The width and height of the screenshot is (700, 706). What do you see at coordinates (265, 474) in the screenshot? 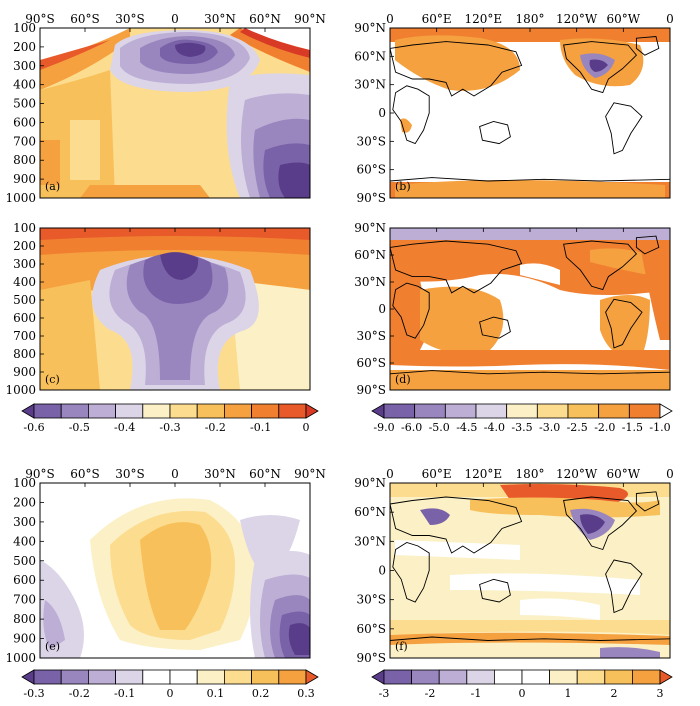
I see `x-tick-label-e-5: 60°N` at bounding box center [265, 474].